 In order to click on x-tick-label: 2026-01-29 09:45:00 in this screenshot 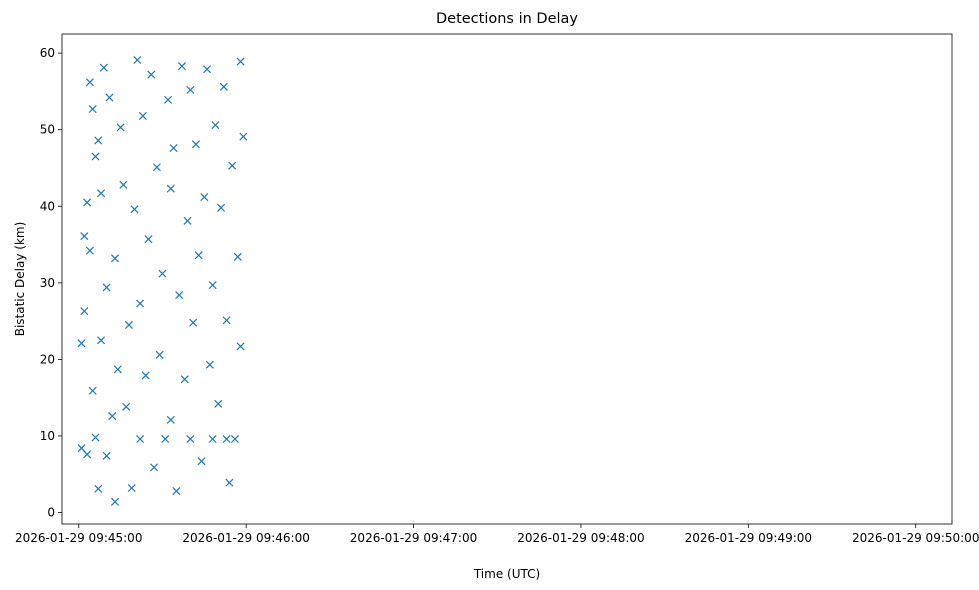, I will do `click(78, 538)`.